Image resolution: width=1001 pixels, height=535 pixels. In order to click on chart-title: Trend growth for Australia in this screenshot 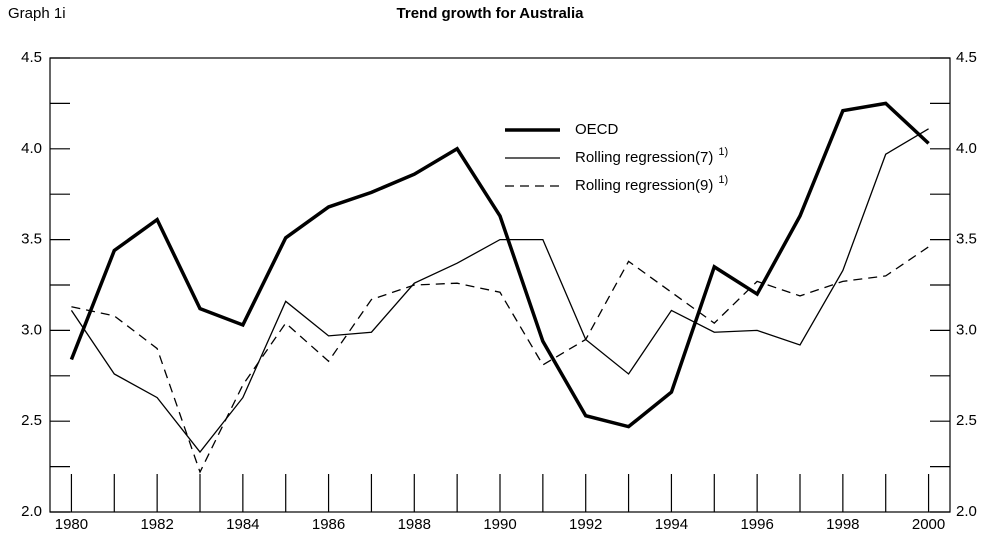, I will do `click(491, 13)`.